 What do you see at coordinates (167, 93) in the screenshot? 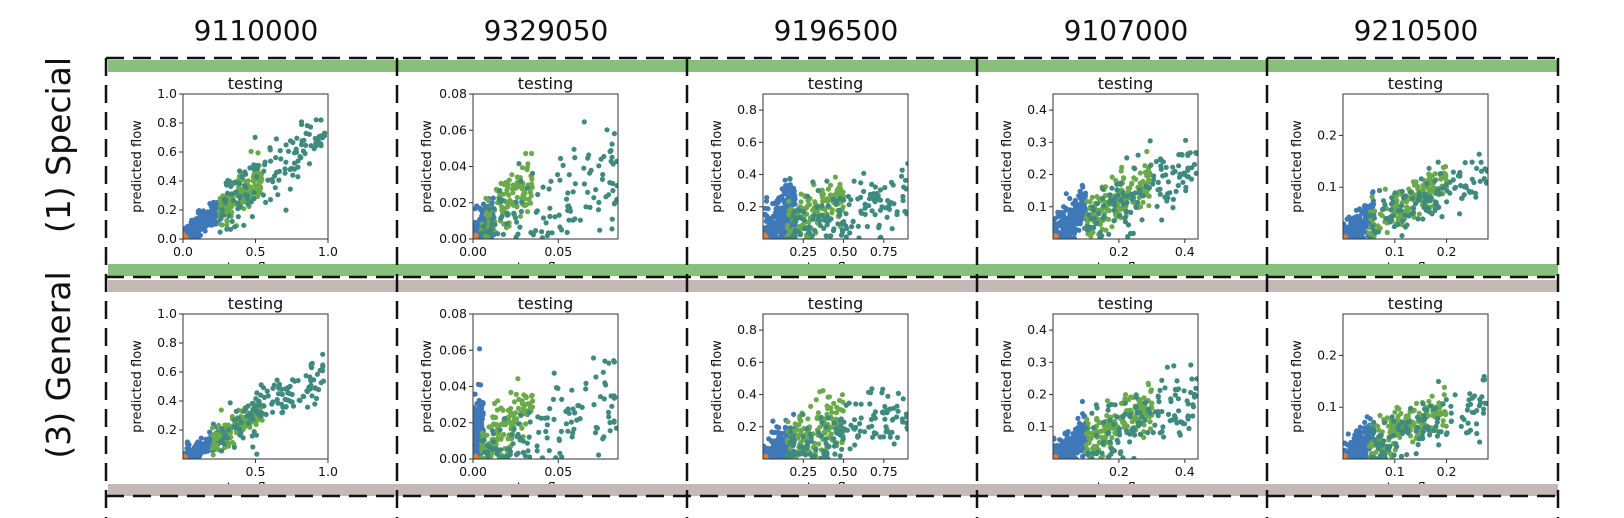
I see `y-tick-label: 1.0` at bounding box center [167, 93].